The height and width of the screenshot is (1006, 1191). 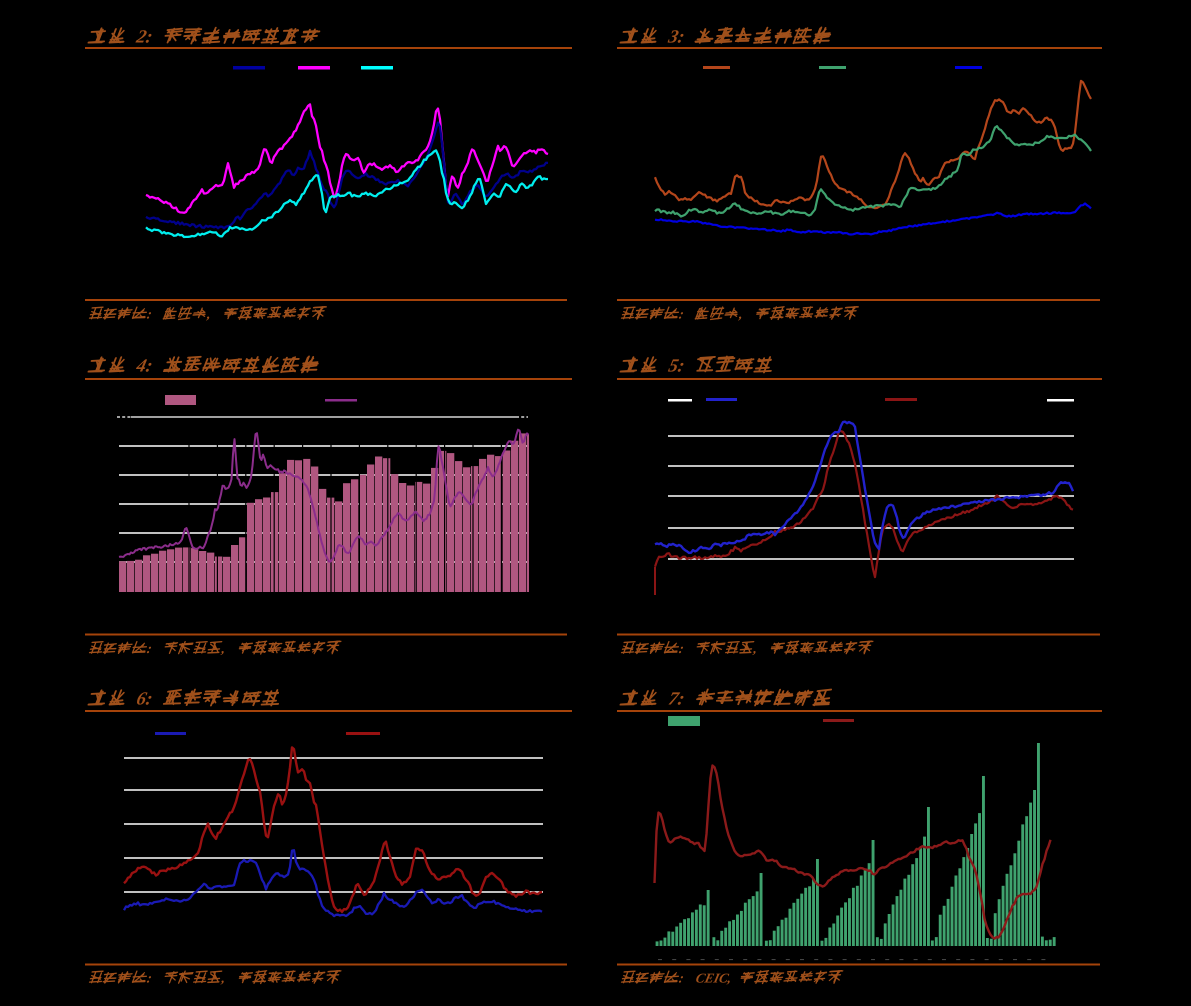 I want to click on svg-text: CEIC,, so click(x=713, y=978).